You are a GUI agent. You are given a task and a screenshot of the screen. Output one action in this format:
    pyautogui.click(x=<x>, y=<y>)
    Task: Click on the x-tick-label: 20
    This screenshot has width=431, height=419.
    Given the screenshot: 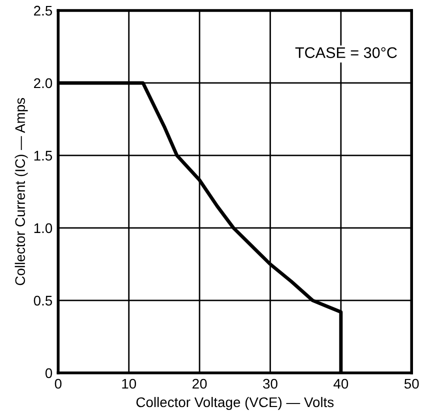 What is the action you would take?
    pyautogui.click(x=199, y=383)
    